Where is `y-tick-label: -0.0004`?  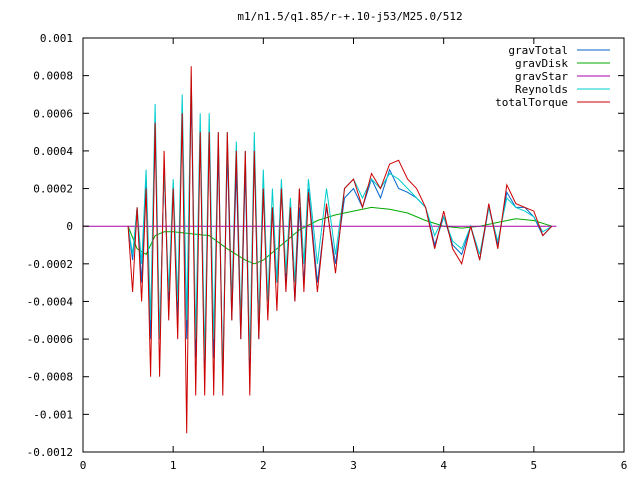
y-tick-label: -0.0004 is located at coordinates (50, 301).